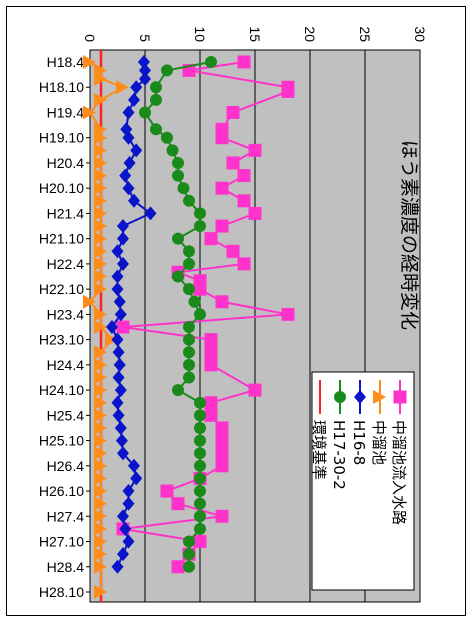 The height and width of the screenshot is (624, 474). I want to click on legend-label: H16-8, so click(359, 442).